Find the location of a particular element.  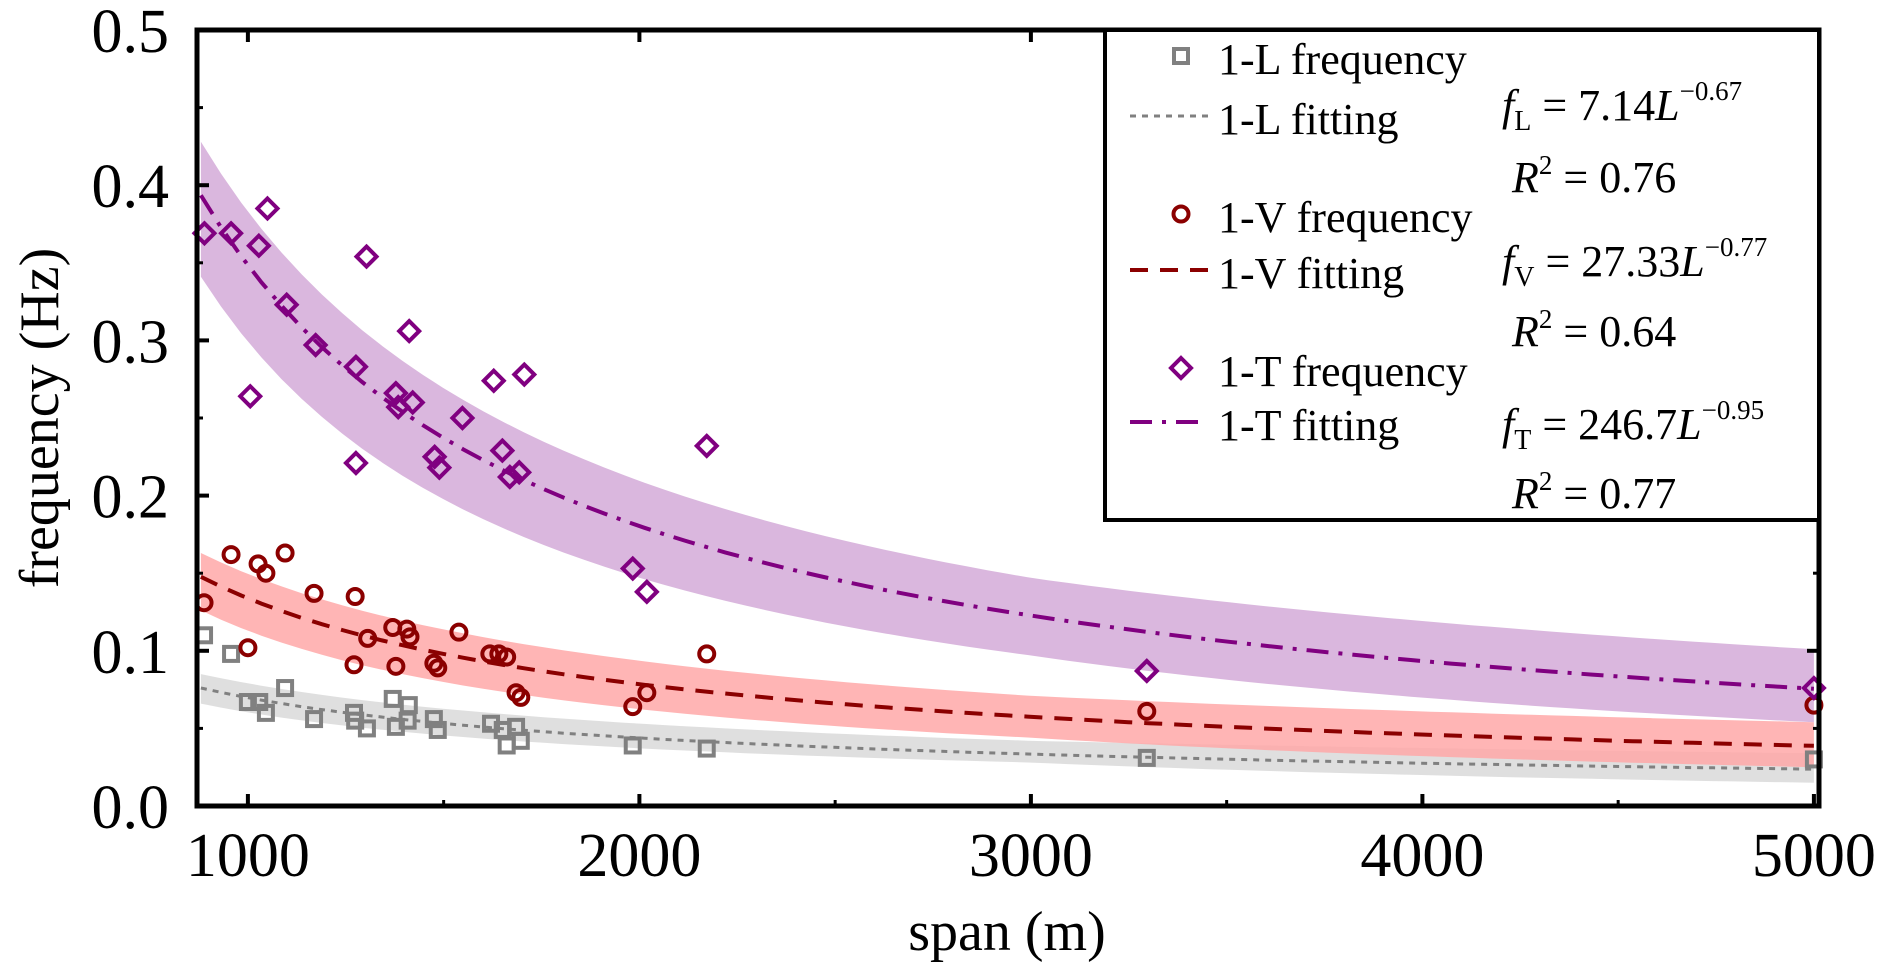

legend-marker-diamond is located at coordinates (1181, 368).